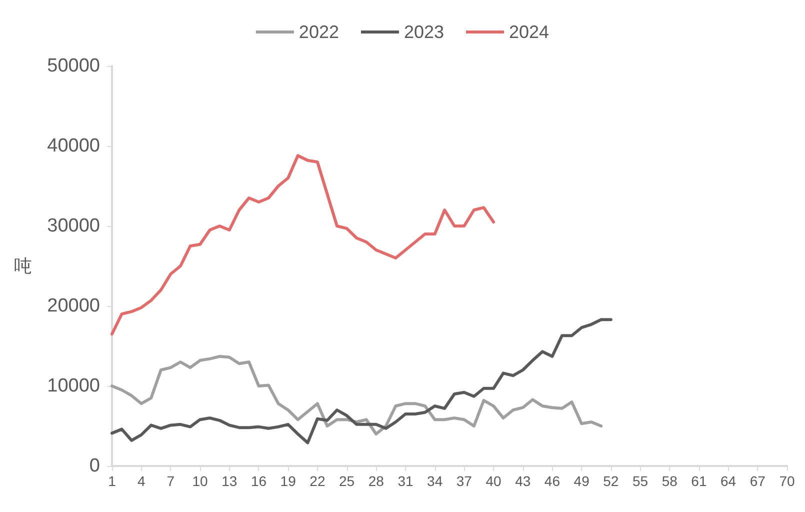 Image resolution: width=805 pixels, height=512 pixels. I want to click on x-tick-label: 58, so click(670, 481).